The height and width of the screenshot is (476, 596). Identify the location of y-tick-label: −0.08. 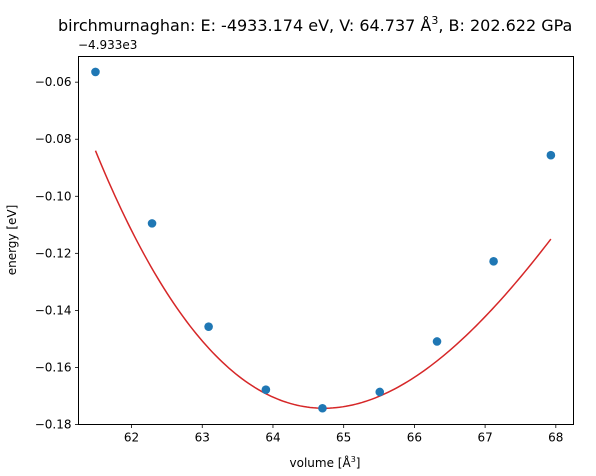
(53, 139).